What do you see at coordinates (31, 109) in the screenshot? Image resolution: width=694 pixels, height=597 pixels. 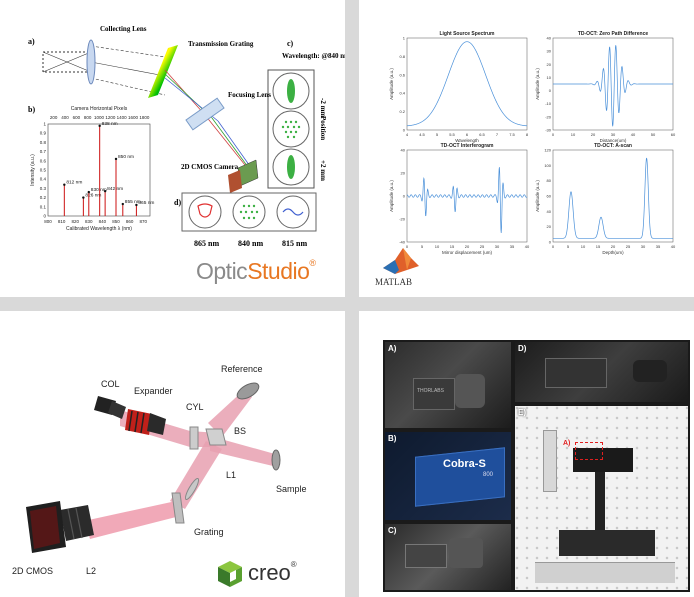 I see `label-b: b)` at bounding box center [31, 109].